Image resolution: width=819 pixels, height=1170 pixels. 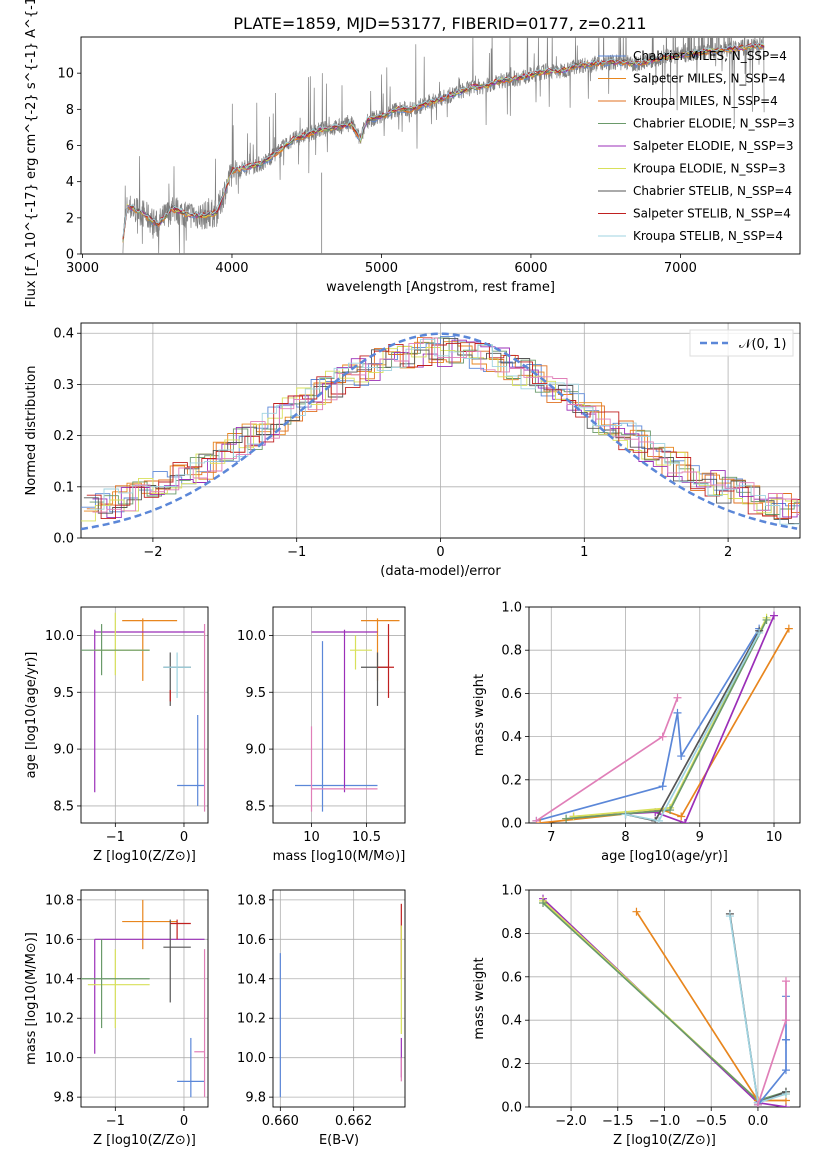 What do you see at coordinates (231, 268) in the screenshot?
I see `x-tick-label: 4000` at bounding box center [231, 268].